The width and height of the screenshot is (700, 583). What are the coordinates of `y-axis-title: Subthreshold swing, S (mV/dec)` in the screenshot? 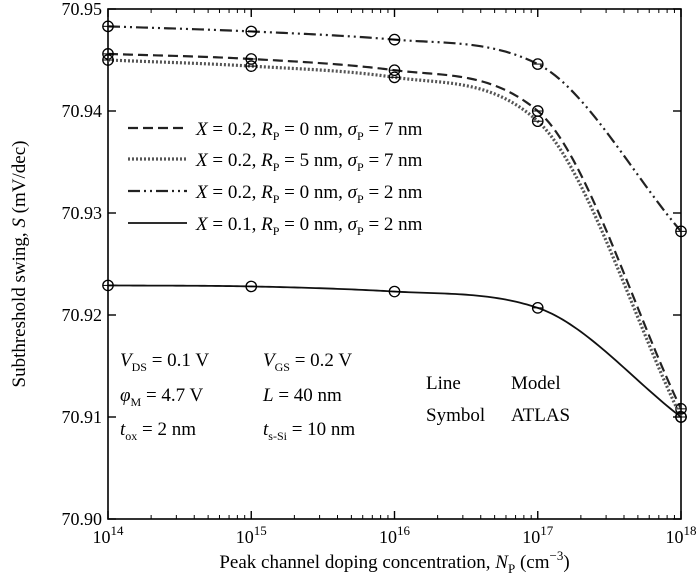 It's located at (19, 264).